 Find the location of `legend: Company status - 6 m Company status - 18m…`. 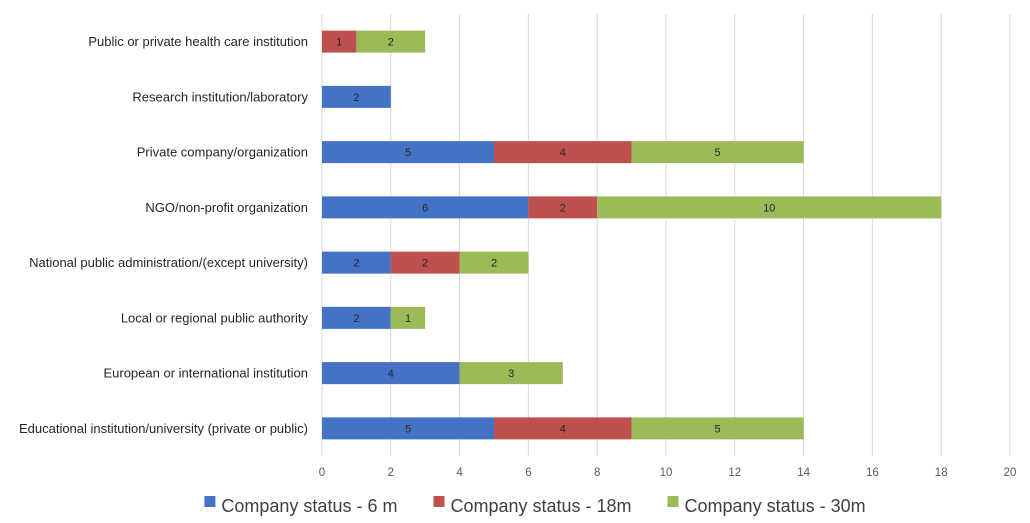

legend: Company status - 6 m Company status - 18m… is located at coordinates (535, 506).